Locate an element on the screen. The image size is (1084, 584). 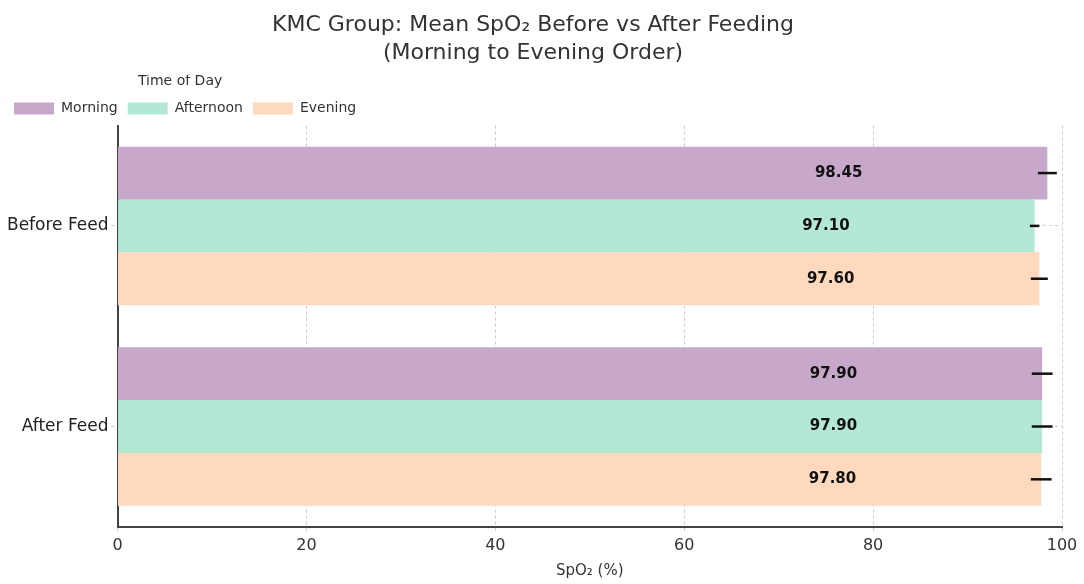
x-tick-label: 80 is located at coordinates (873, 544).